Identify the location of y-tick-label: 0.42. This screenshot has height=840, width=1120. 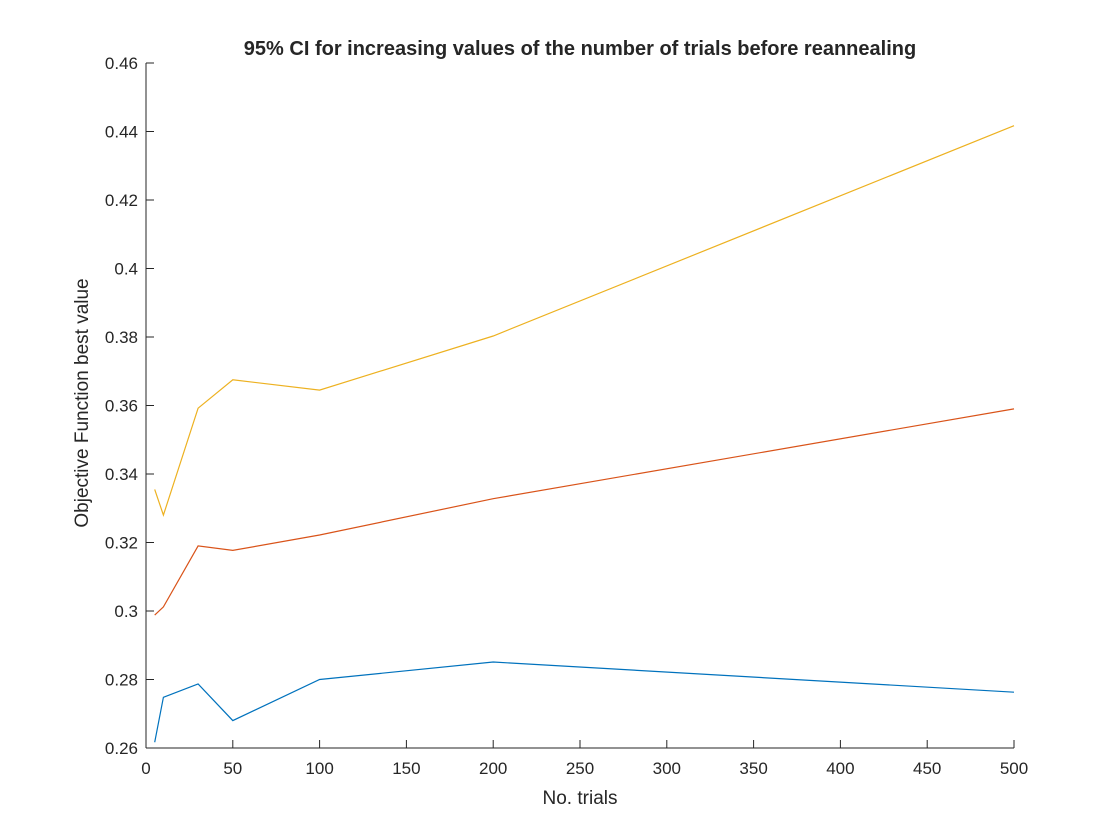
(121, 200).